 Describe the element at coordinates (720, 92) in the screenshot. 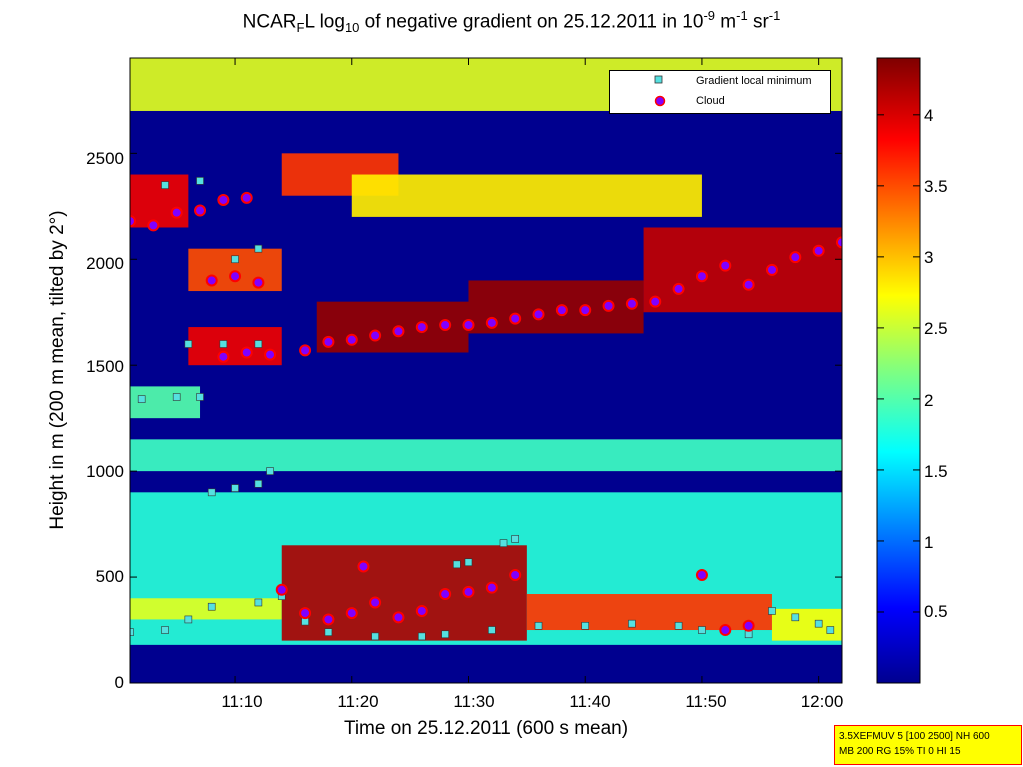

I see `legend: Gradient local minimum Cloud` at that location.